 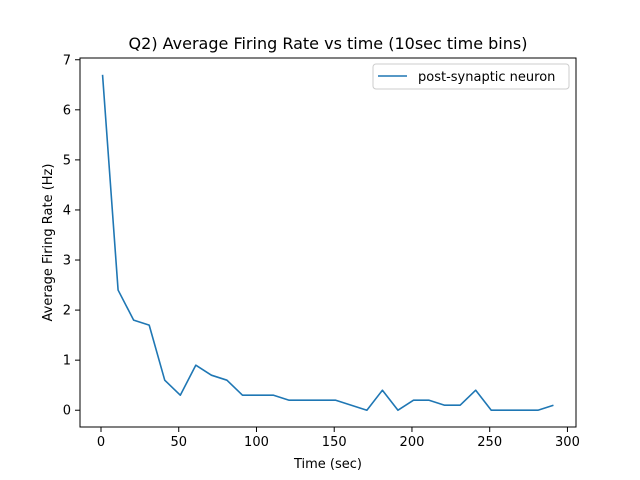 What do you see at coordinates (67, 60) in the screenshot?
I see `y-tick-label: 7` at bounding box center [67, 60].